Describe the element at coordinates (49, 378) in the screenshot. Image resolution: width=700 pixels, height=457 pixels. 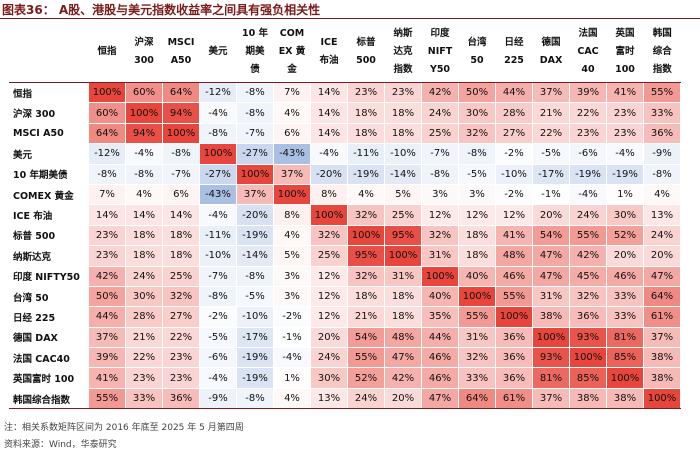
I see `row-label: 英国富时 100` at that location.